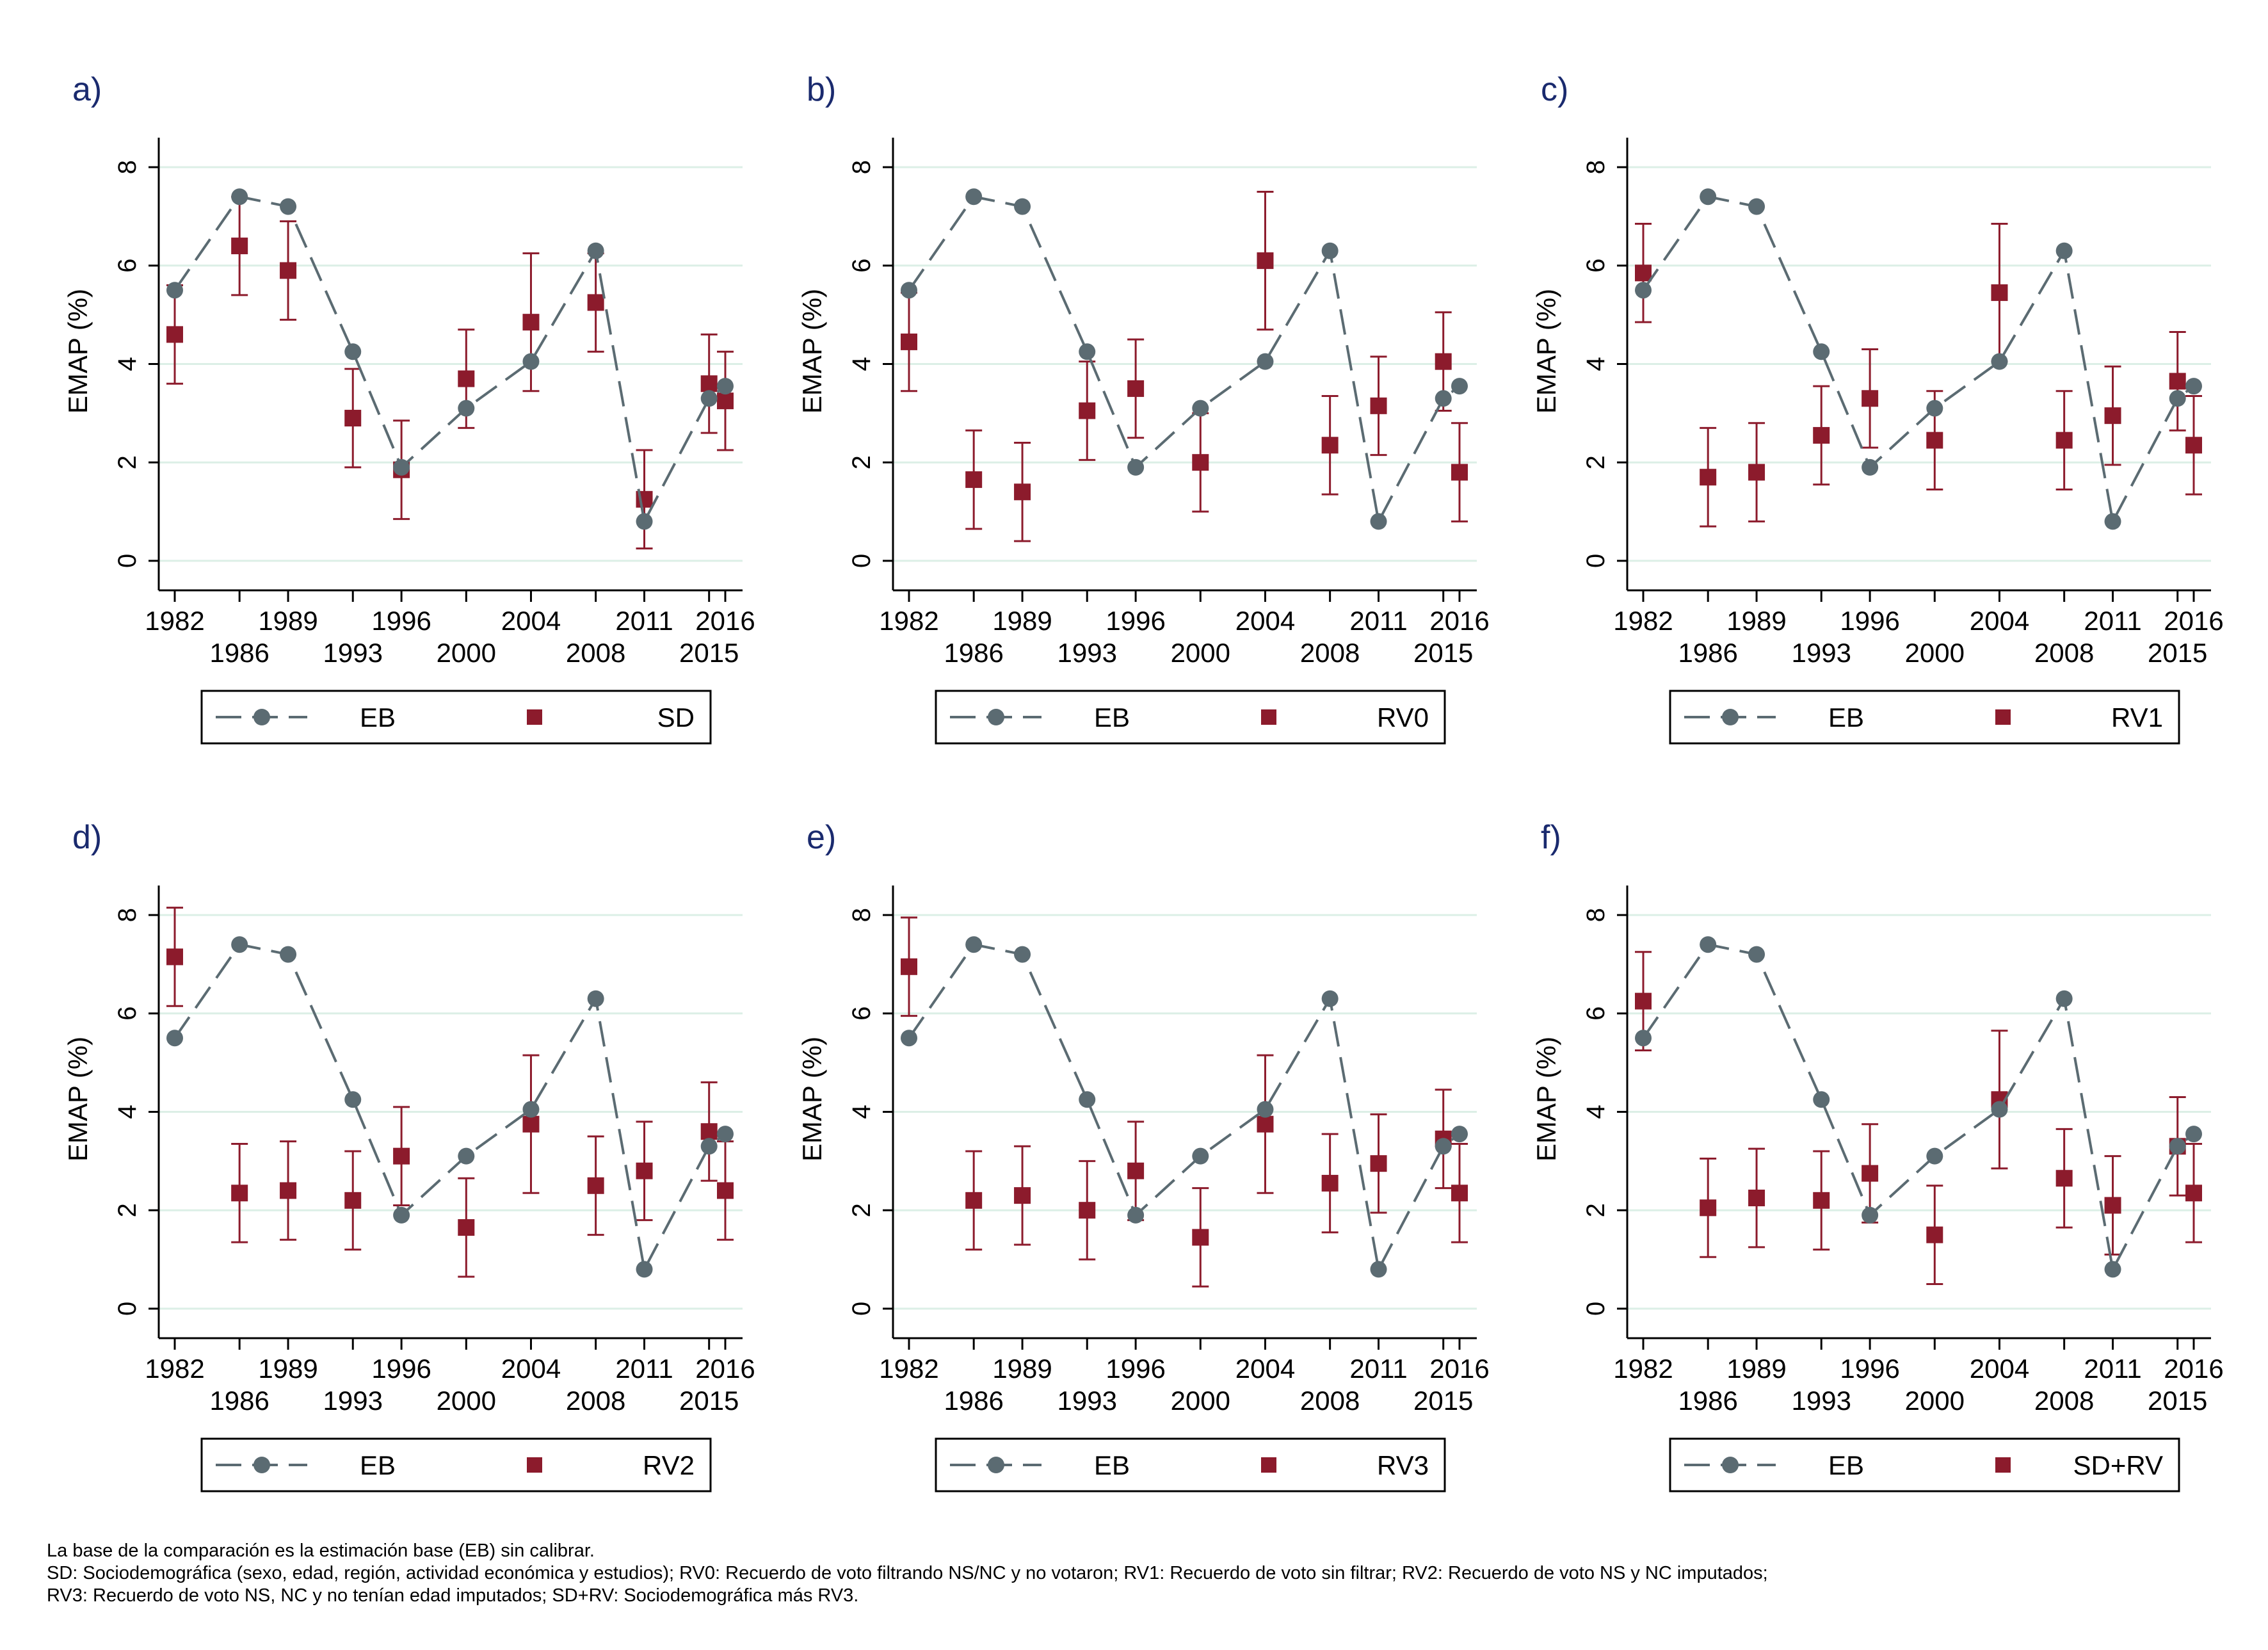 The height and width of the screenshot is (1650, 2268). I want to click on panel-label: c), so click(1554, 89).